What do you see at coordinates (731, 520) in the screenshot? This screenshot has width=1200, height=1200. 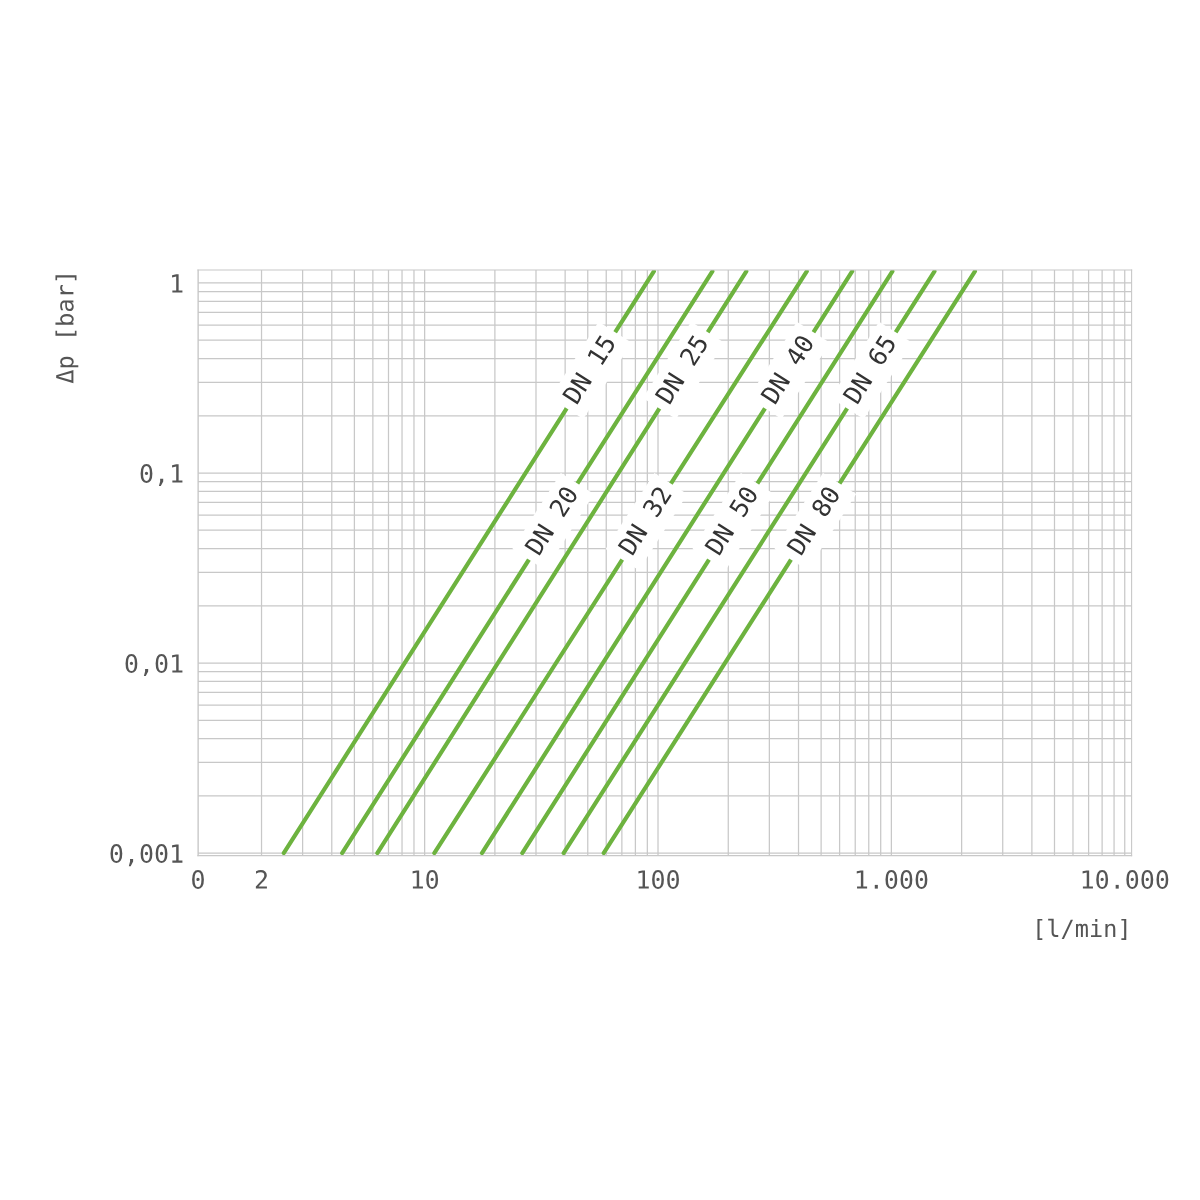 I see `text: DN 50` at bounding box center [731, 520].